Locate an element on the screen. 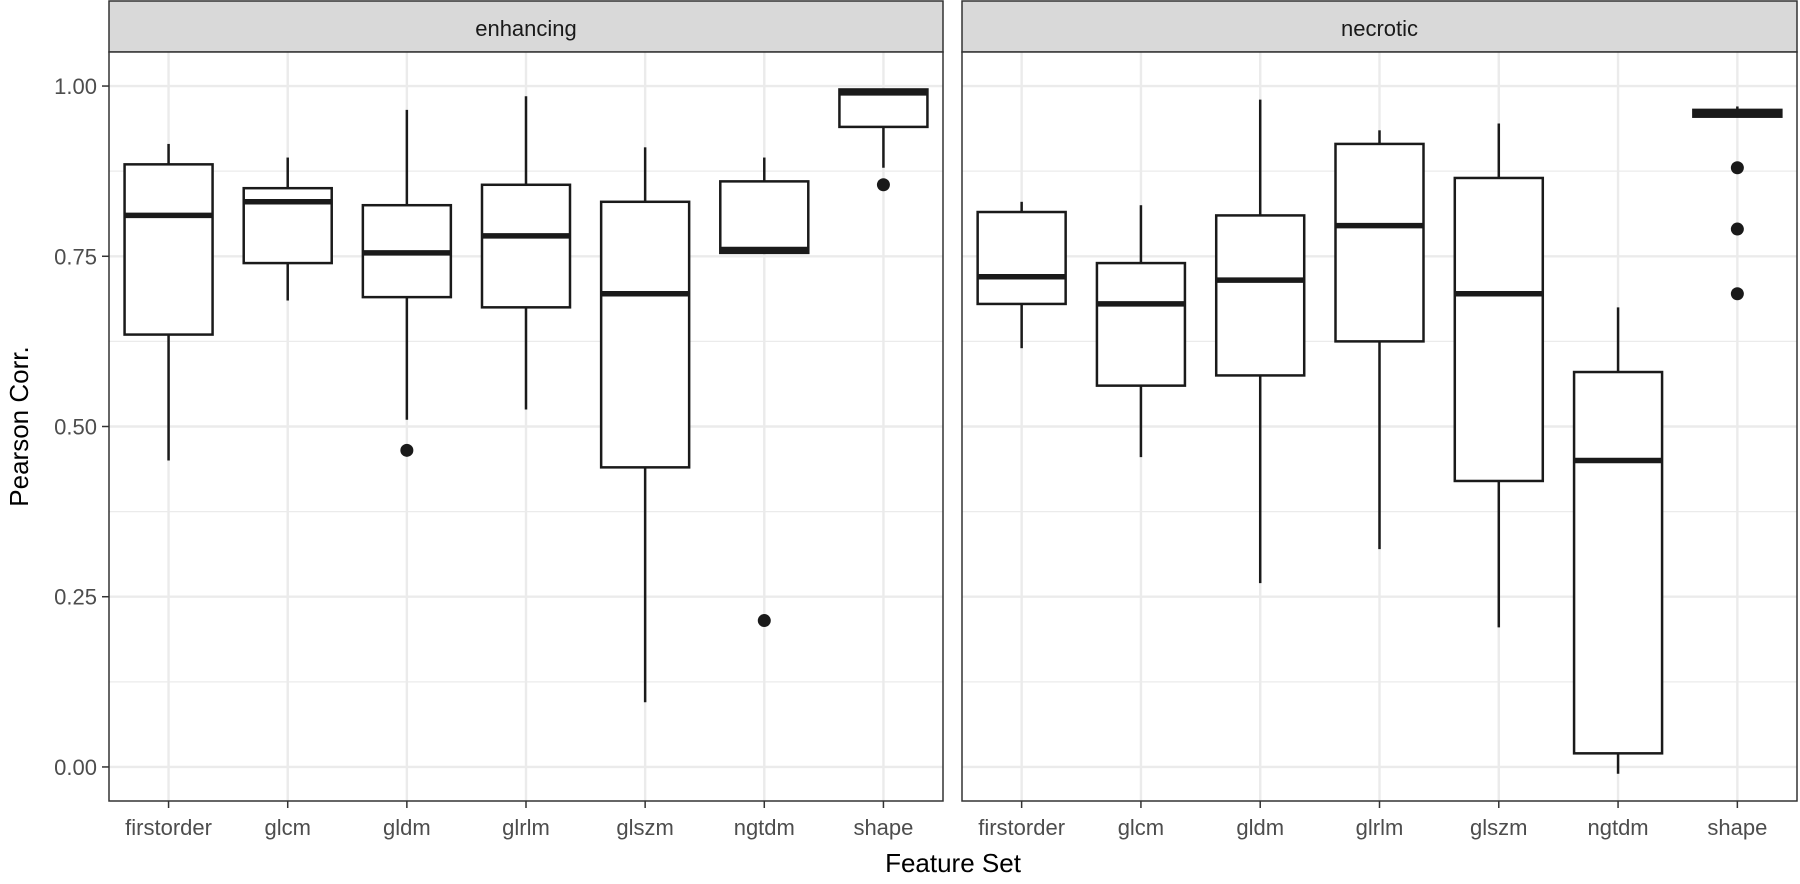 The image size is (1800, 884). box-shape is located at coordinates (883, 108).